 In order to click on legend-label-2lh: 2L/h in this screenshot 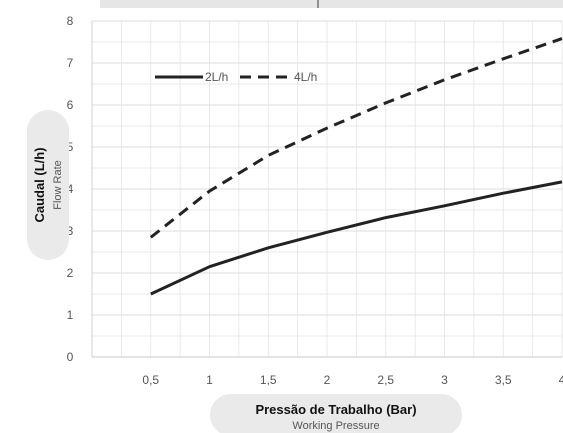, I will do `click(216, 77)`.